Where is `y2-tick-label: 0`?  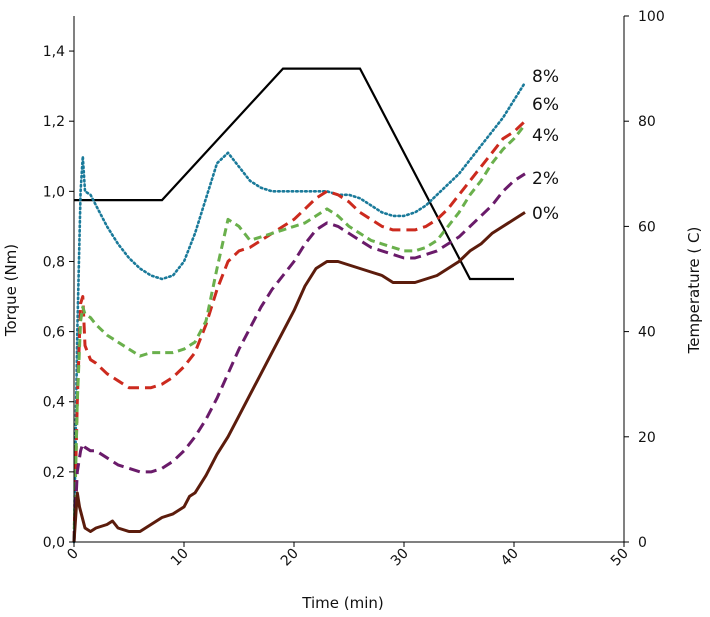 y2-tick-label: 0 is located at coordinates (642, 543).